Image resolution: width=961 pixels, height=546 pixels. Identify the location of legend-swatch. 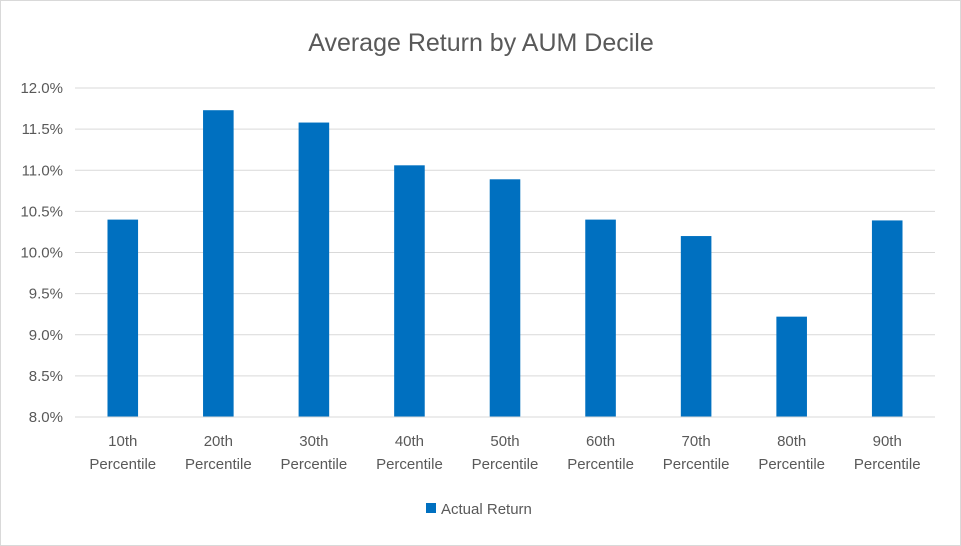
(431, 508).